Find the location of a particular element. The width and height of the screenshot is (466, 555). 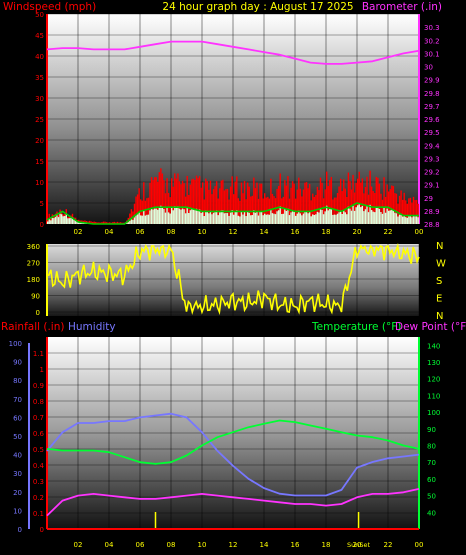

x-tick-label: 16 is located at coordinates (295, 545).